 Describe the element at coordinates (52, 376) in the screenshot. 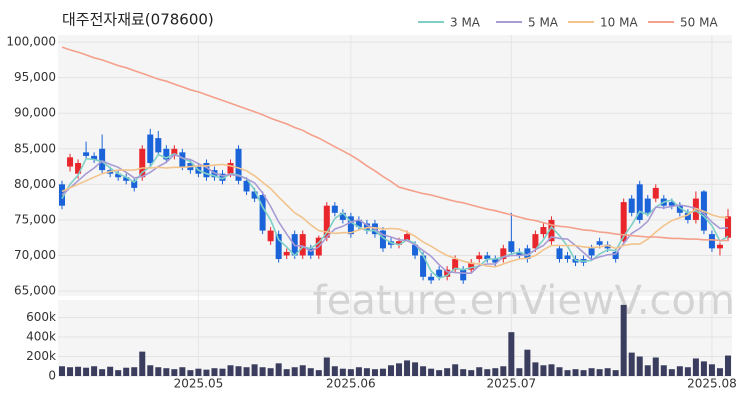

I see `y-tick-label: 0` at that location.